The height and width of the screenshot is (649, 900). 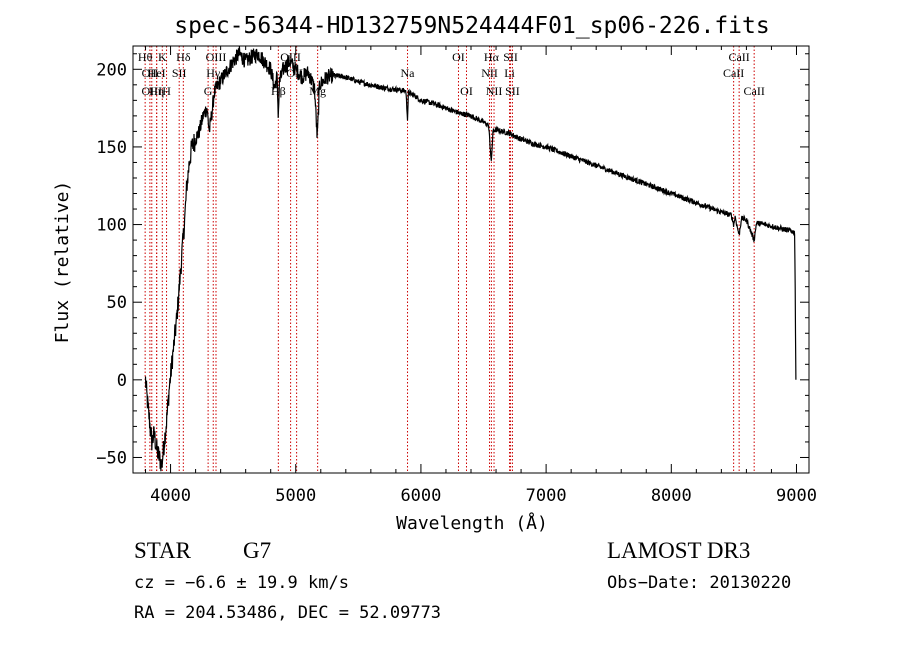 What do you see at coordinates (122, 381) in the screenshot?
I see `y-tick-label: 0` at bounding box center [122, 381].